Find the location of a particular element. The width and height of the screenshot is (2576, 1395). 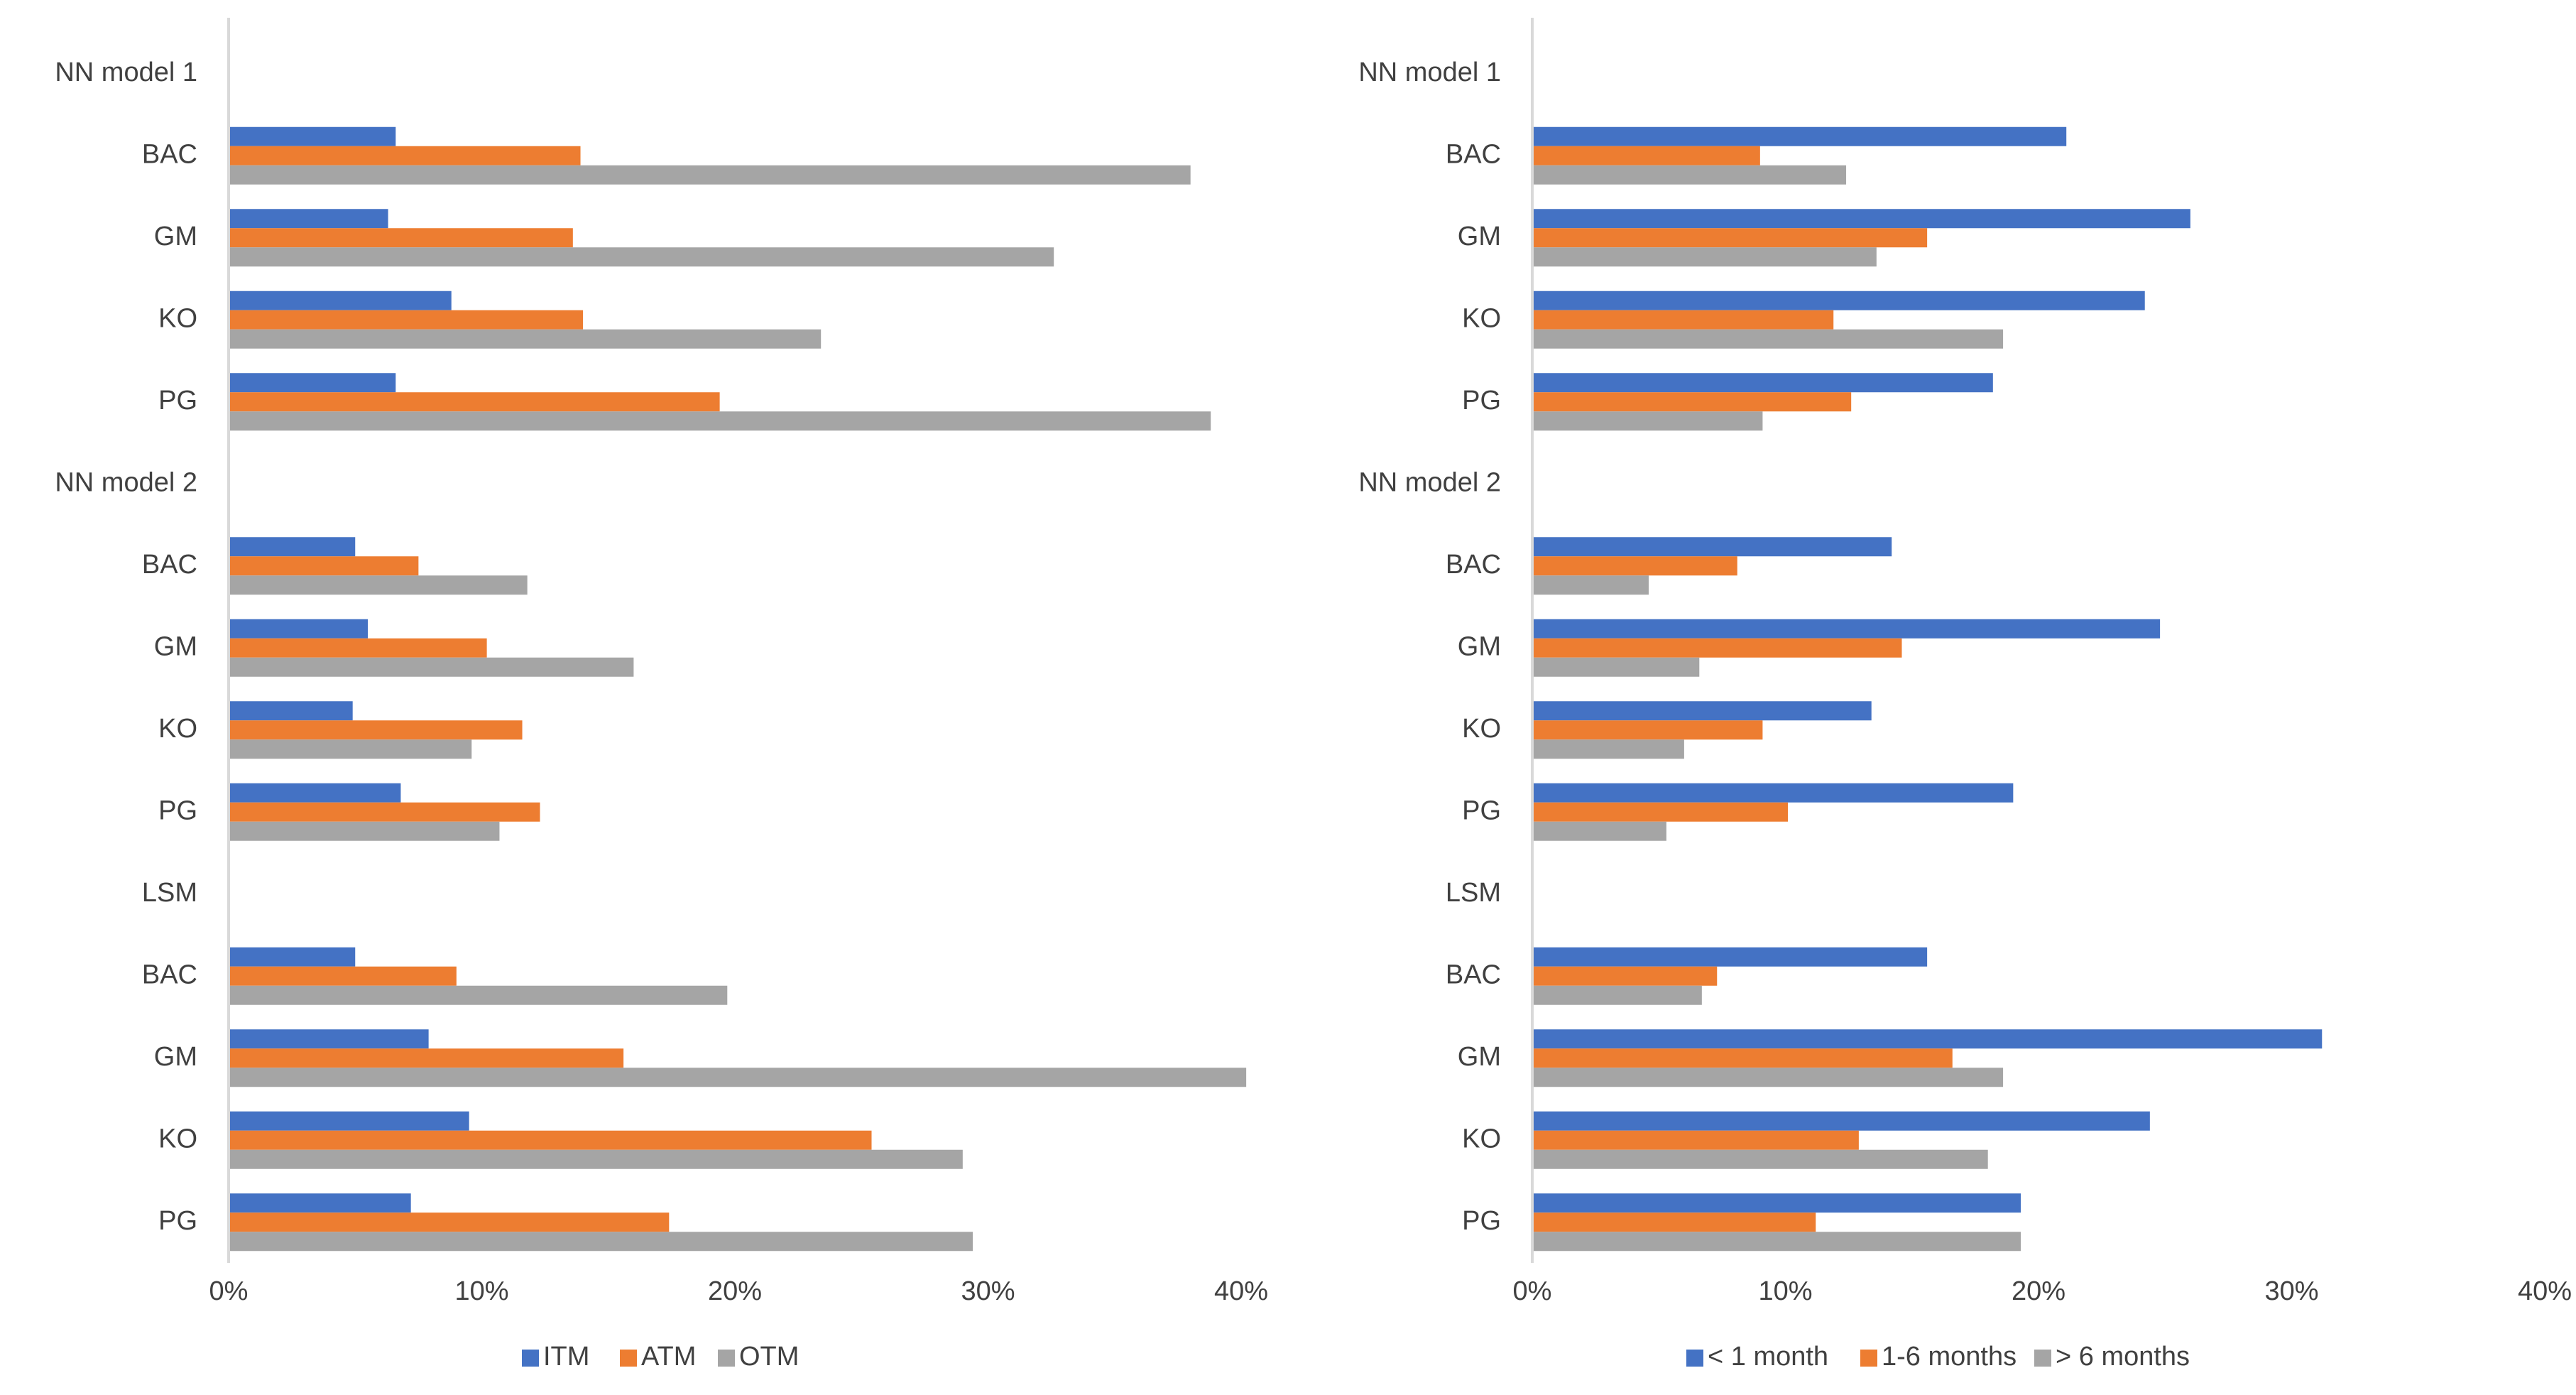

legend-label-1-month: < 1 month is located at coordinates (1768, 1357).